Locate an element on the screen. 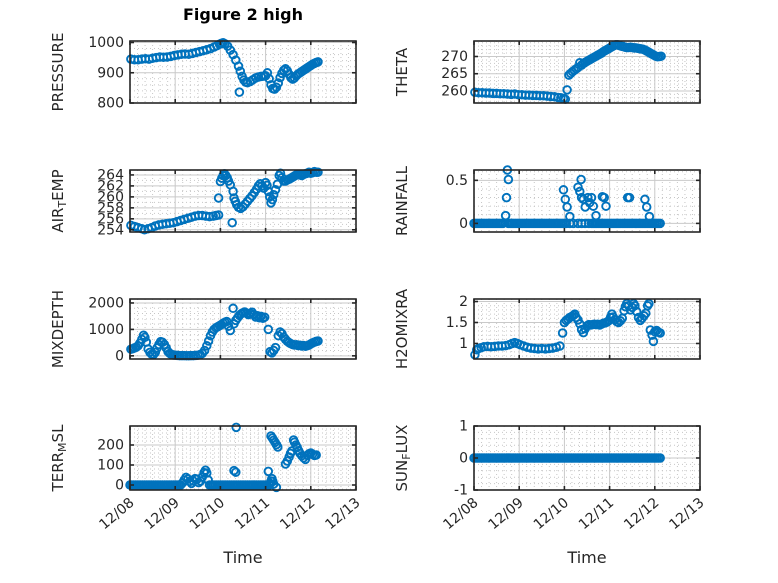 The height and width of the screenshot is (583, 778). subplot-rainfall: 0 0.5 RAINFALL is located at coordinates (547, 200).